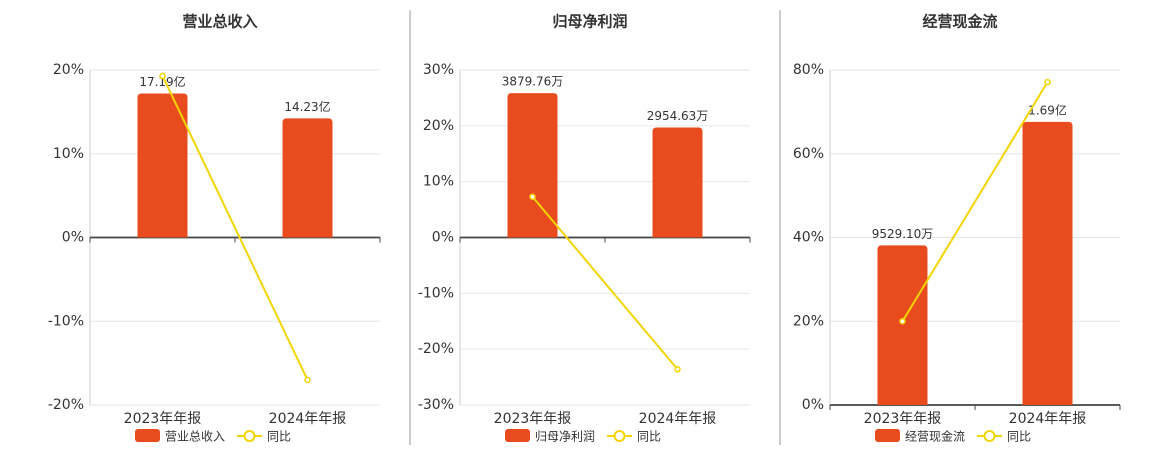  What do you see at coordinates (438, 70) in the screenshot?
I see `y-tick-label: 30%` at bounding box center [438, 70].